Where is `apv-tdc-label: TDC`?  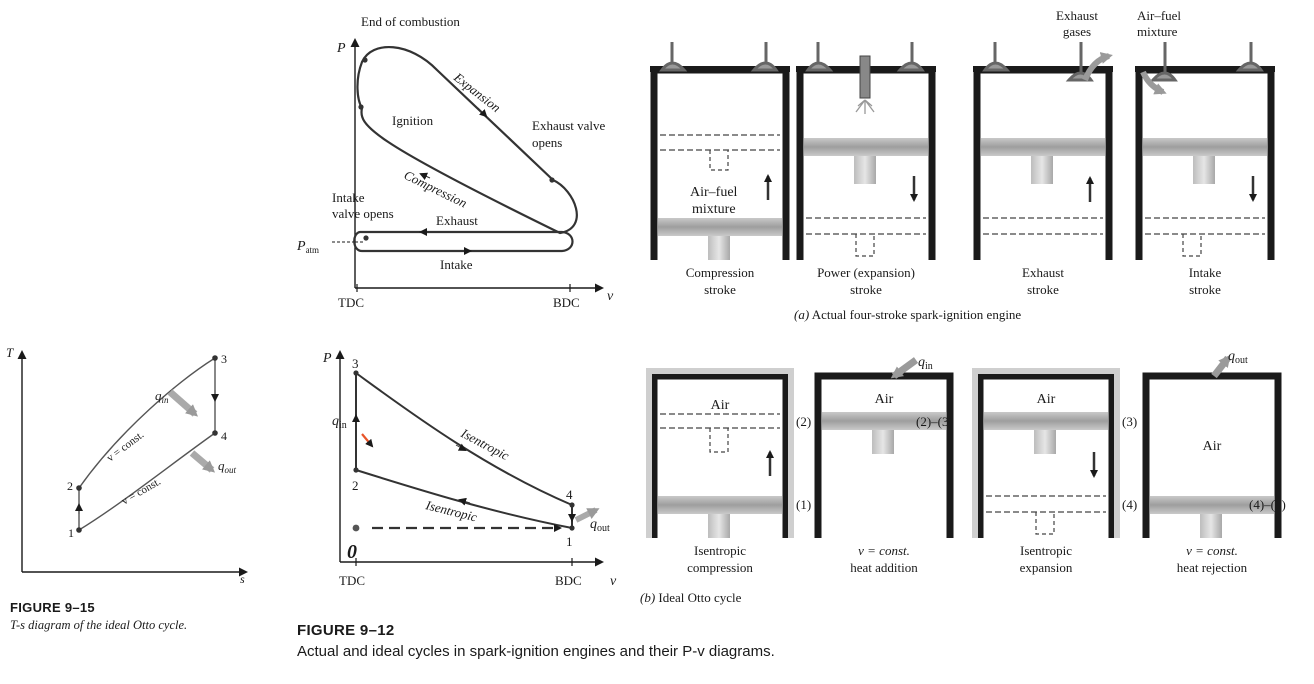 apv-tdc-label: TDC is located at coordinates (351, 302).